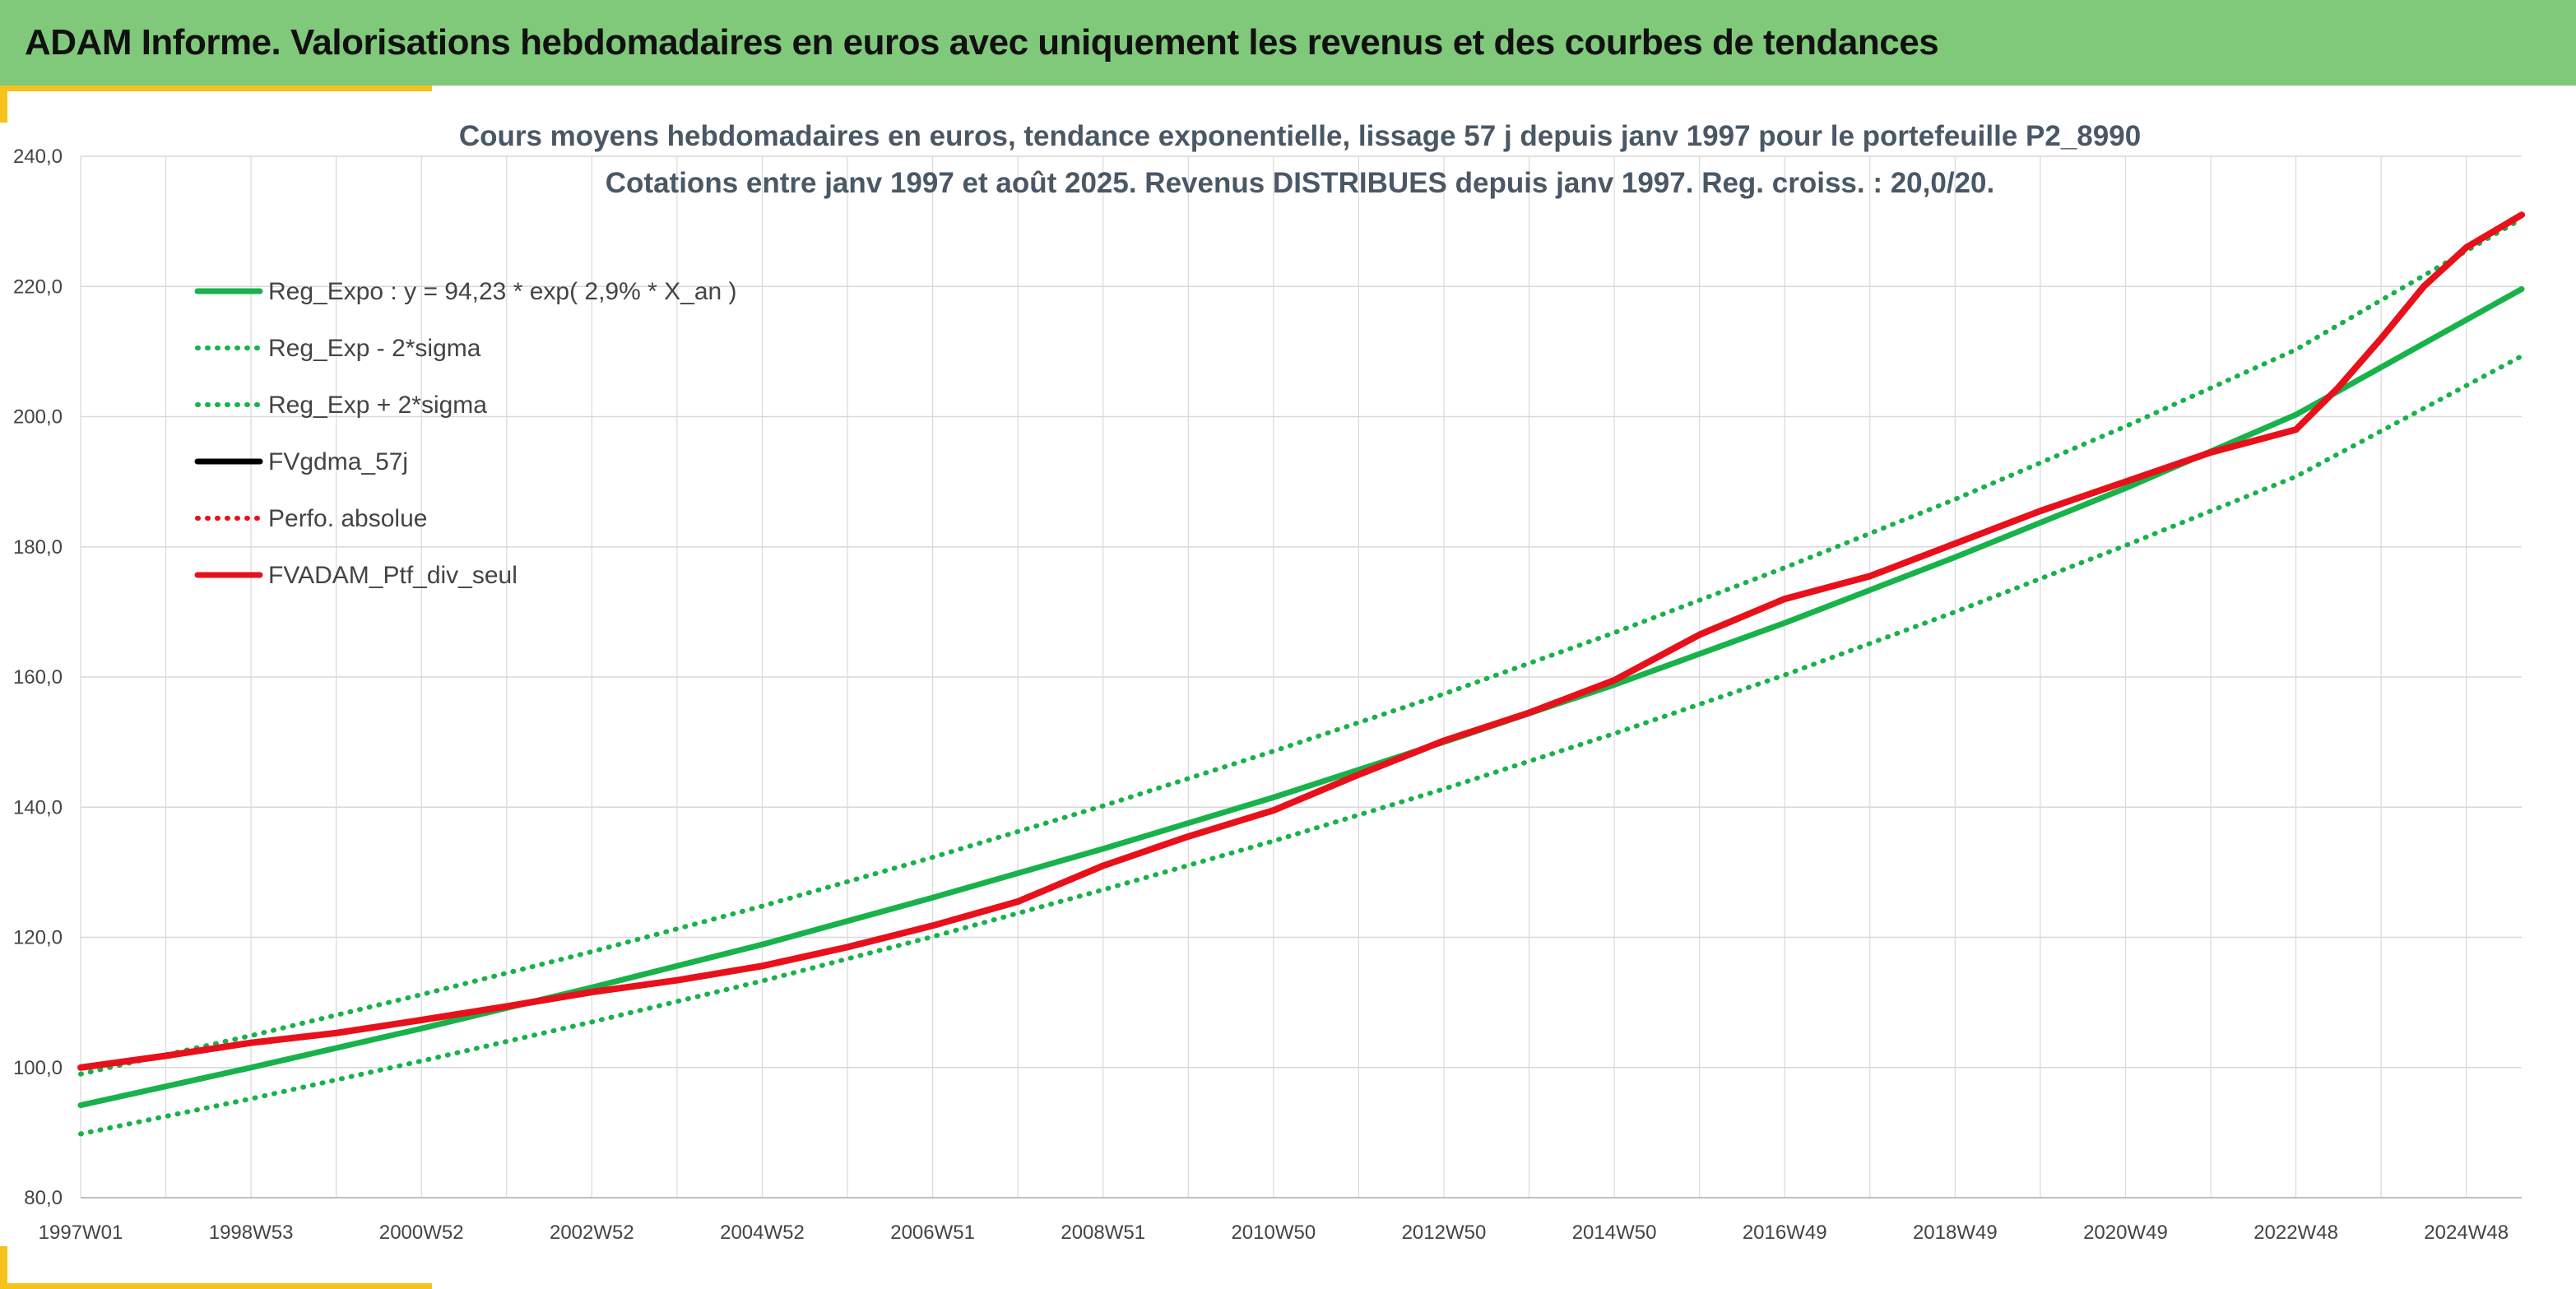 Image resolution: width=2576 pixels, height=1289 pixels. What do you see at coordinates (1785, 1233) in the screenshot?
I see `x-tick-label: 2016W49` at bounding box center [1785, 1233].